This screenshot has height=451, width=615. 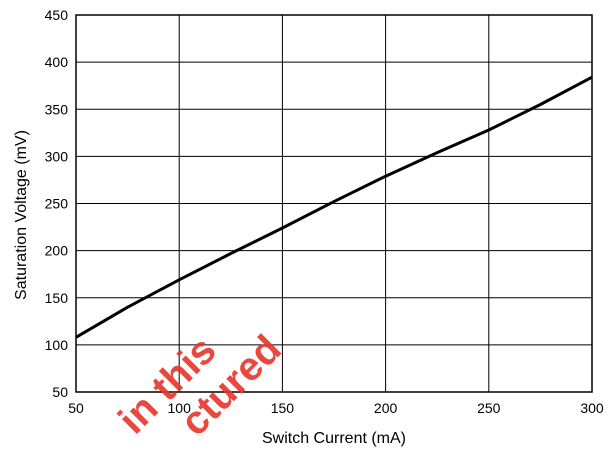 I want to click on y-axis-label: Saturation Voltage (mV), so click(x=21, y=215).